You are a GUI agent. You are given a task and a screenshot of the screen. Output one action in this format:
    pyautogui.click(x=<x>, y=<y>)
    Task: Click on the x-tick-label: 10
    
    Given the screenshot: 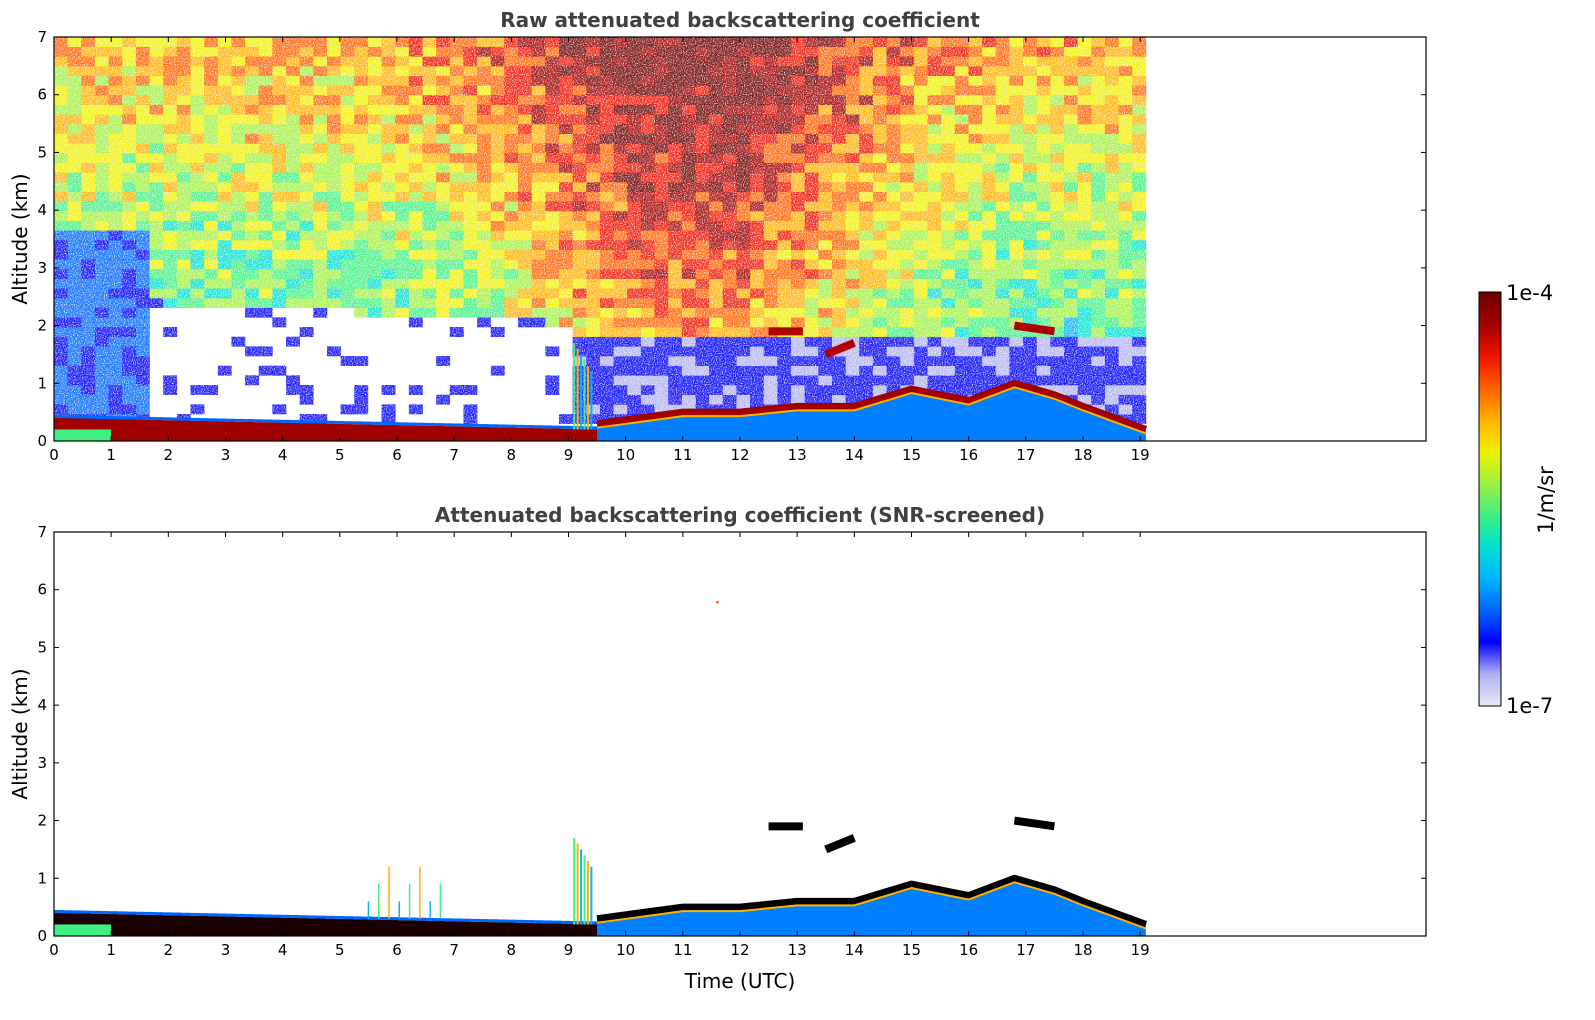 What is the action you would take?
    pyautogui.click(x=625, y=455)
    